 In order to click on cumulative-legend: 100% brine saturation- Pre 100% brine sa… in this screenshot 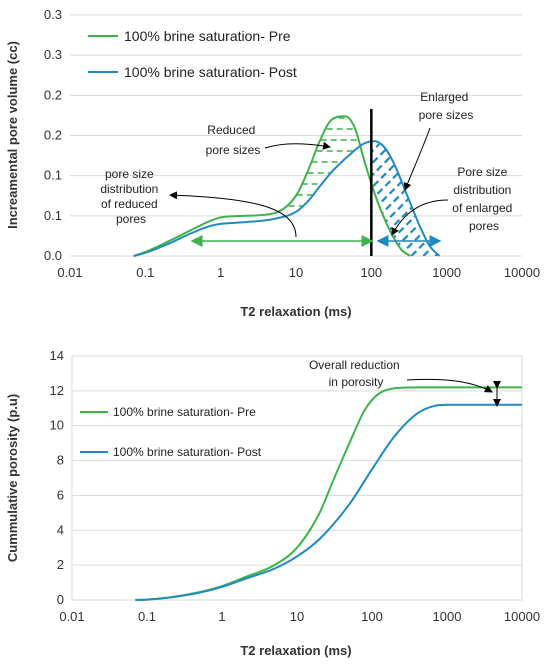, I will do `click(171, 432)`.